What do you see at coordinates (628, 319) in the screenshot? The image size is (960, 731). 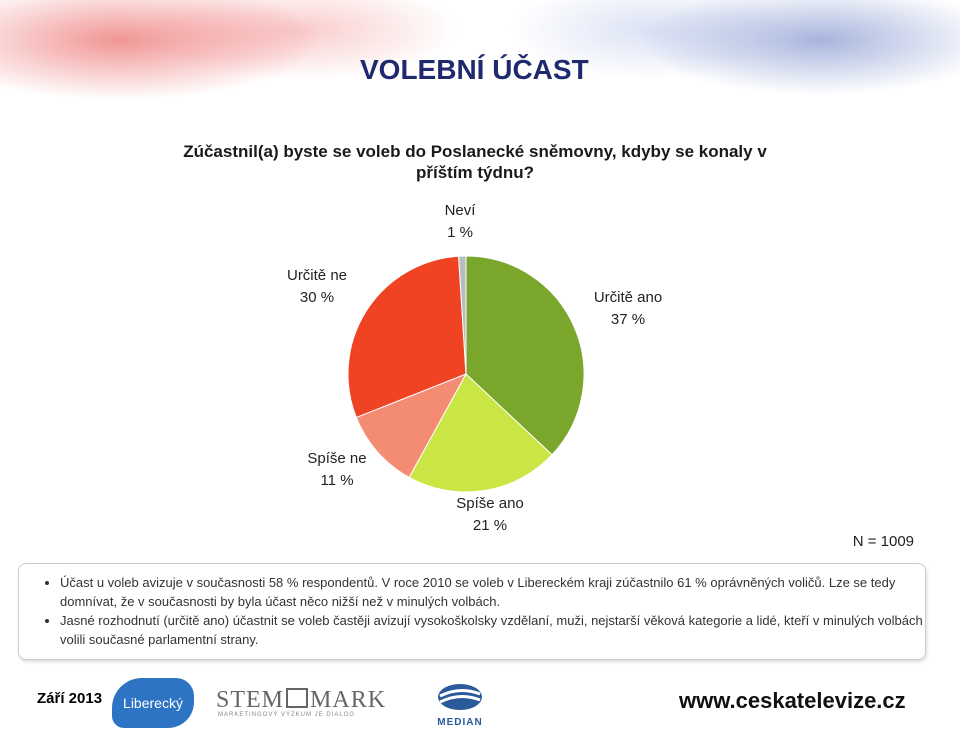 I see `value-label: 37 %` at bounding box center [628, 319].